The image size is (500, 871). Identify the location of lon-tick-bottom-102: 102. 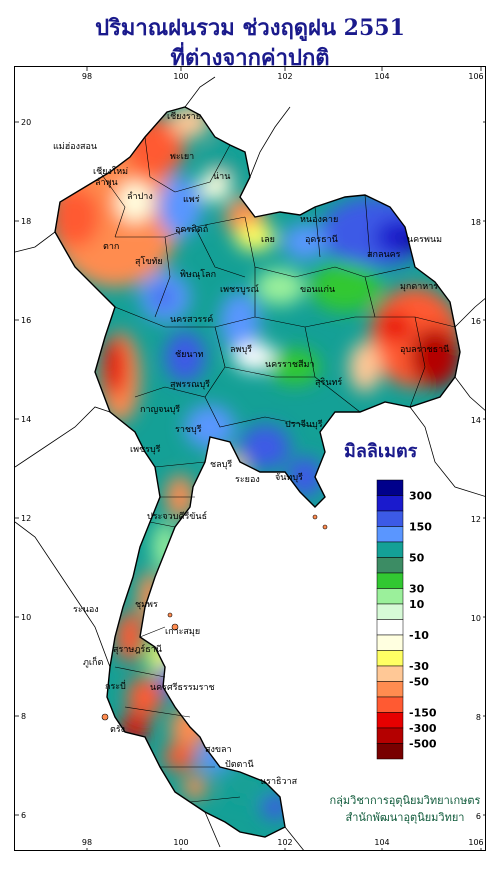
(284, 842).